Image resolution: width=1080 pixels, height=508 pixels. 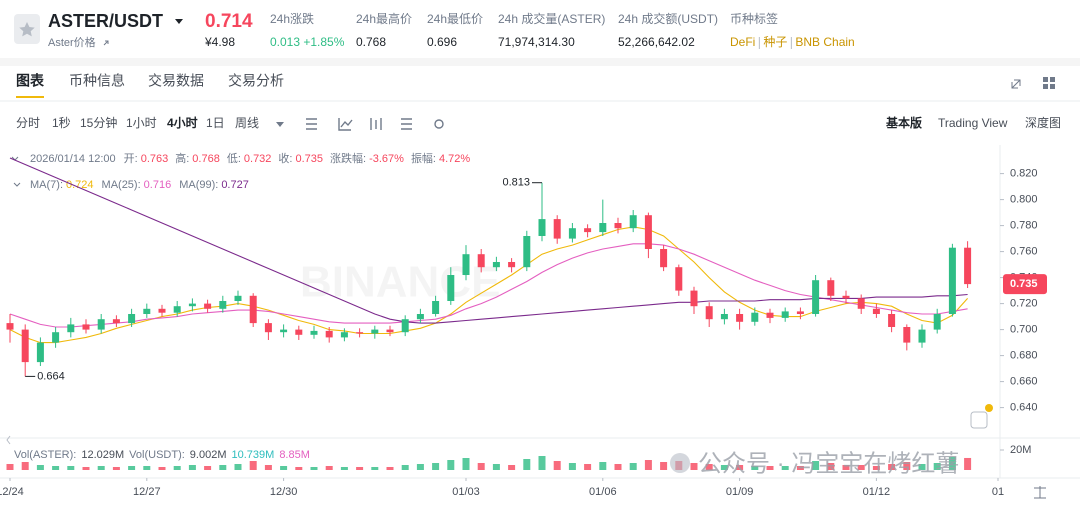 What do you see at coordinates (280, 124) in the screenshot?
I see `more-intervals` at bounding box center [280, 124].